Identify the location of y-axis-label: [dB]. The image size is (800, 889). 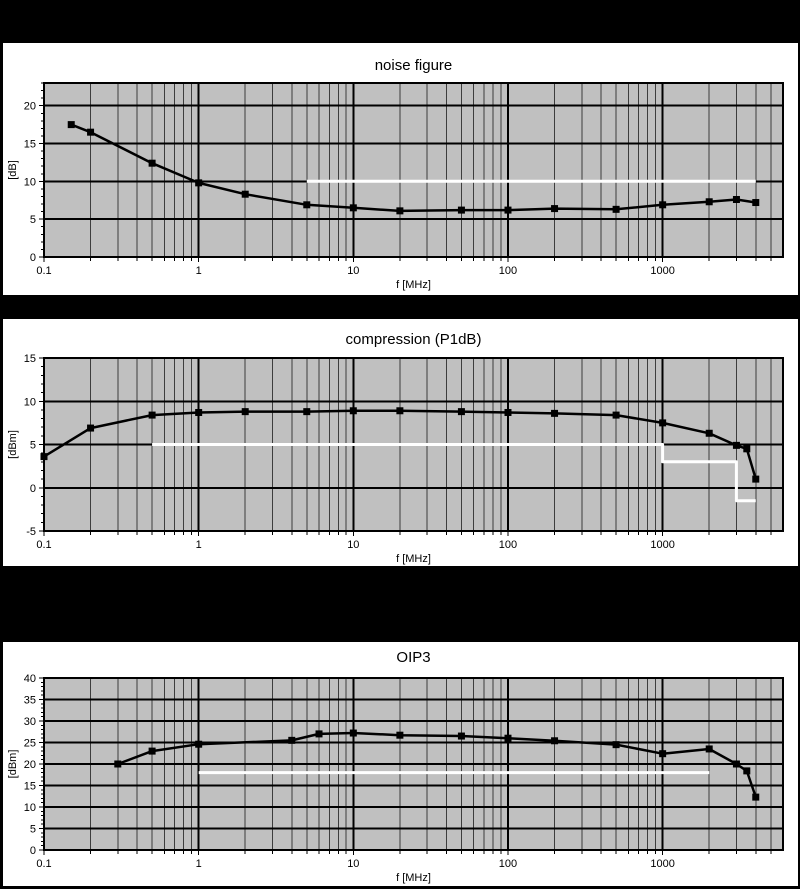
(13, 170).